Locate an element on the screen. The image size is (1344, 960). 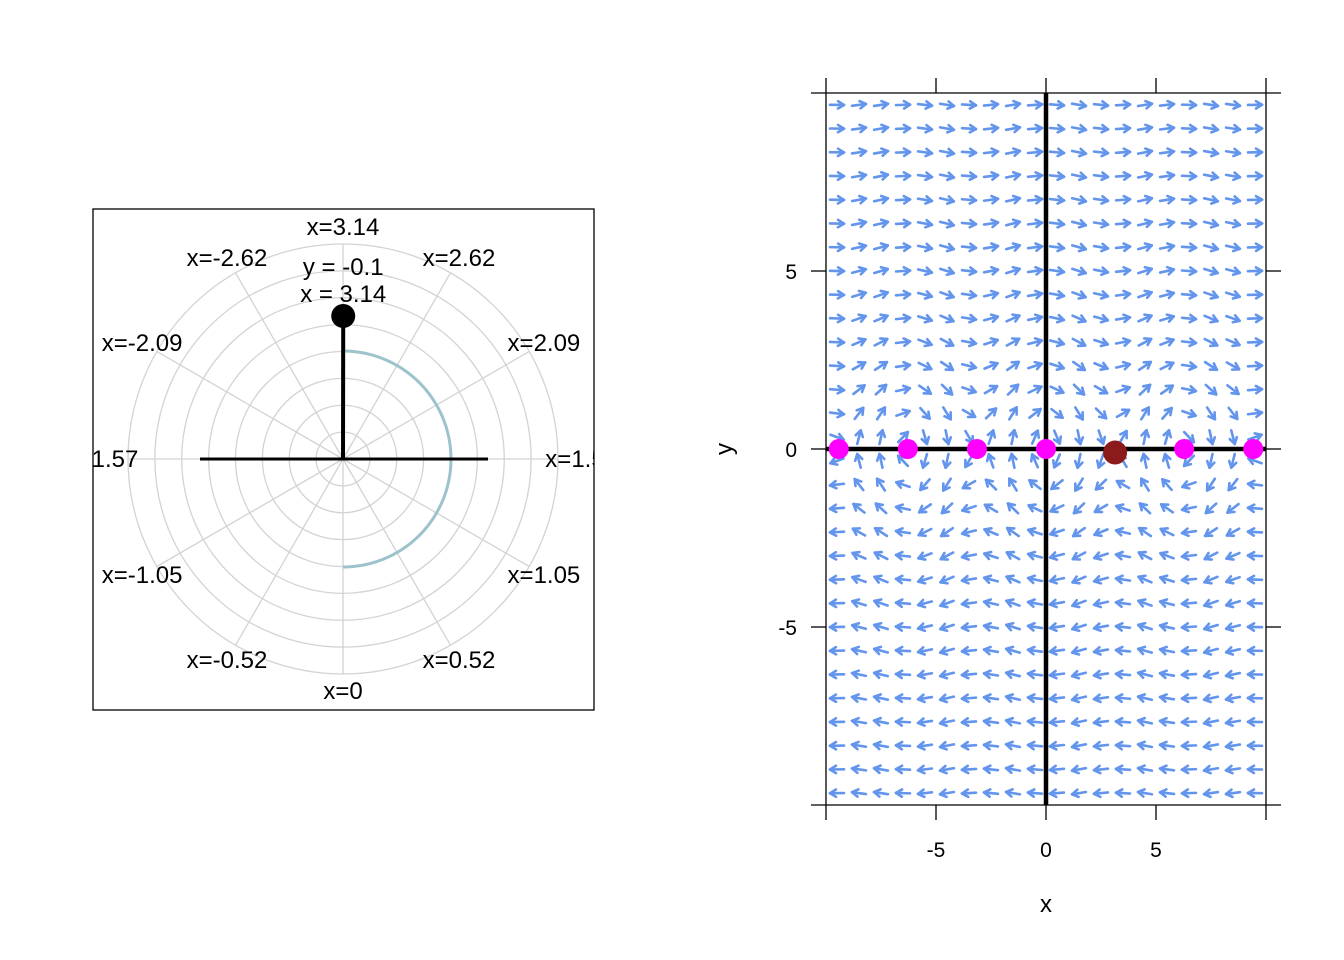
pendulum-bob is located at coordinates (343, 316).